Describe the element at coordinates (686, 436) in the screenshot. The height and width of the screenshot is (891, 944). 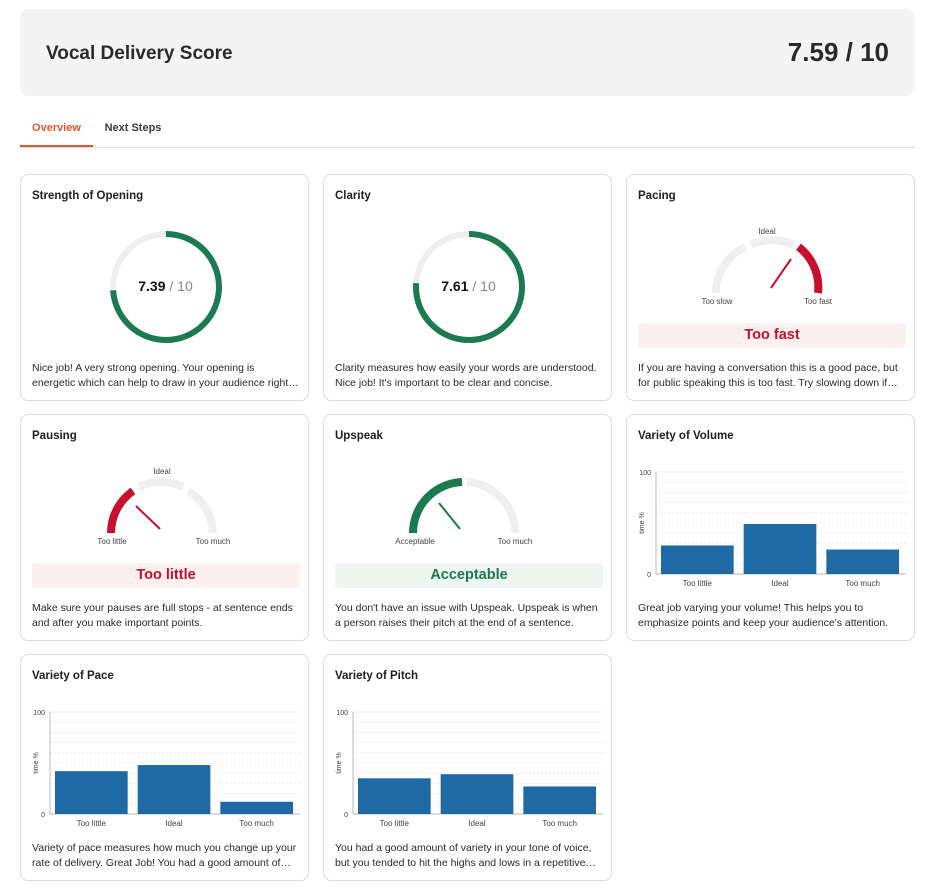
I see `card-title: Variety of Volume` at that location.